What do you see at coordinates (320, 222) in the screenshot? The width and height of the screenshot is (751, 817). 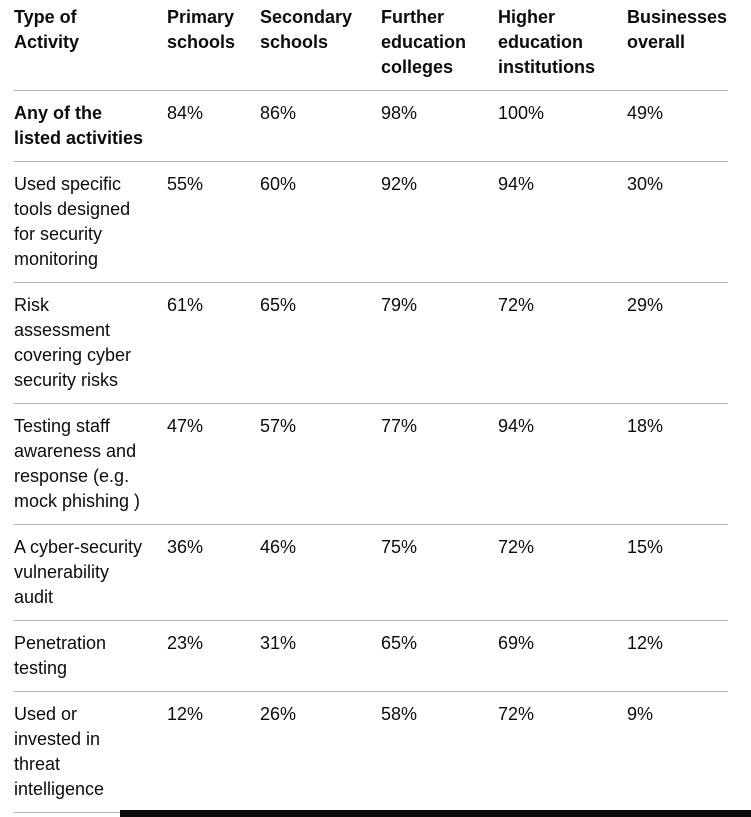 I see `cell-value: 60%` at bounding box center [320, 222].